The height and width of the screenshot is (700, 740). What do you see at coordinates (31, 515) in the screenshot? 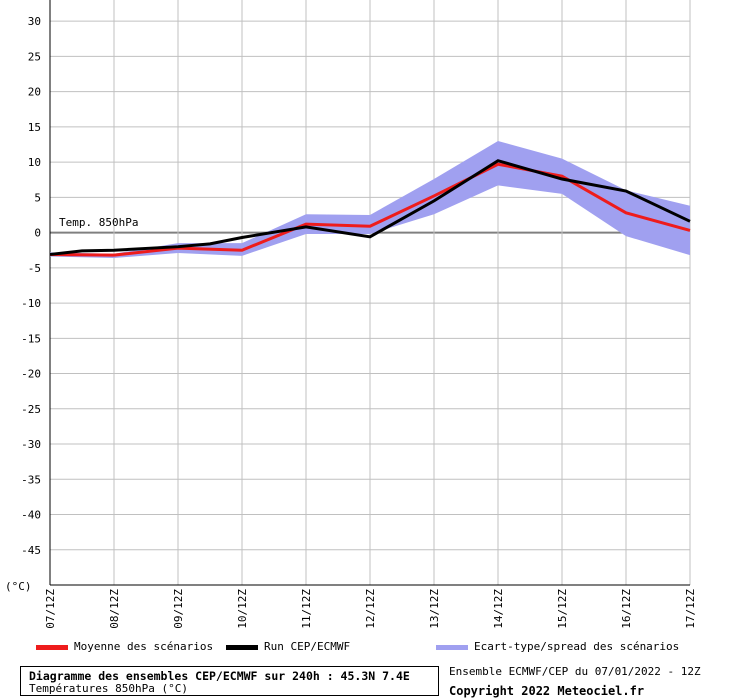
I see `y-tick-label: -40` at bounding box center [31, 515].